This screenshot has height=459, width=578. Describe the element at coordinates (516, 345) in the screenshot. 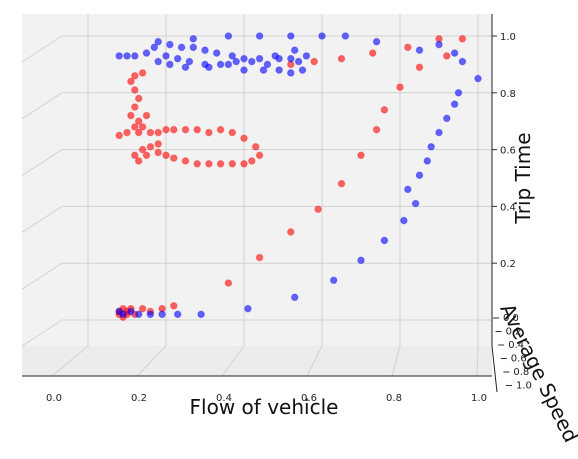

I see `y-tick-label: 0.4` at that location.